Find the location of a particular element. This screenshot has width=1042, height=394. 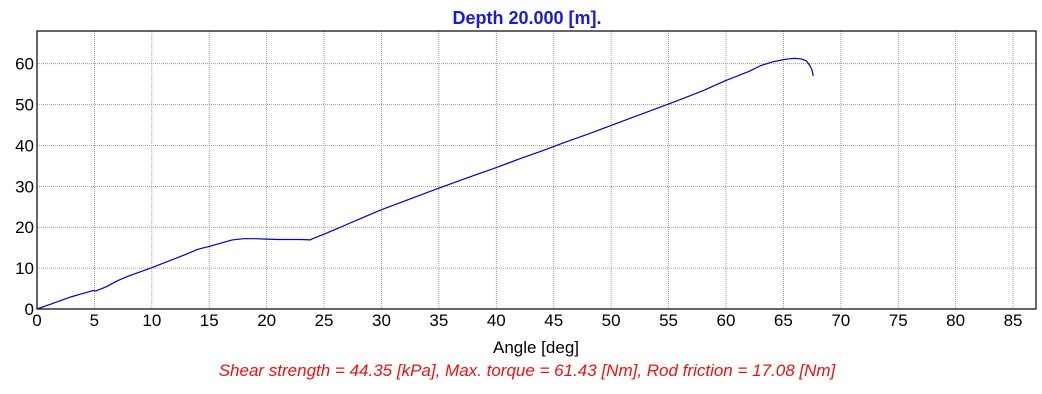

x-tick-label: 40 is located at coordinates (496, 320).